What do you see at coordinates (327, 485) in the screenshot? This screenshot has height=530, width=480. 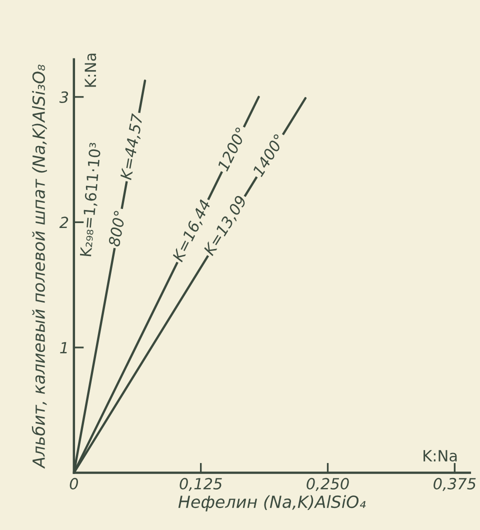 I see `x-tick-label: 0,250` at bounding box center [327, 485].